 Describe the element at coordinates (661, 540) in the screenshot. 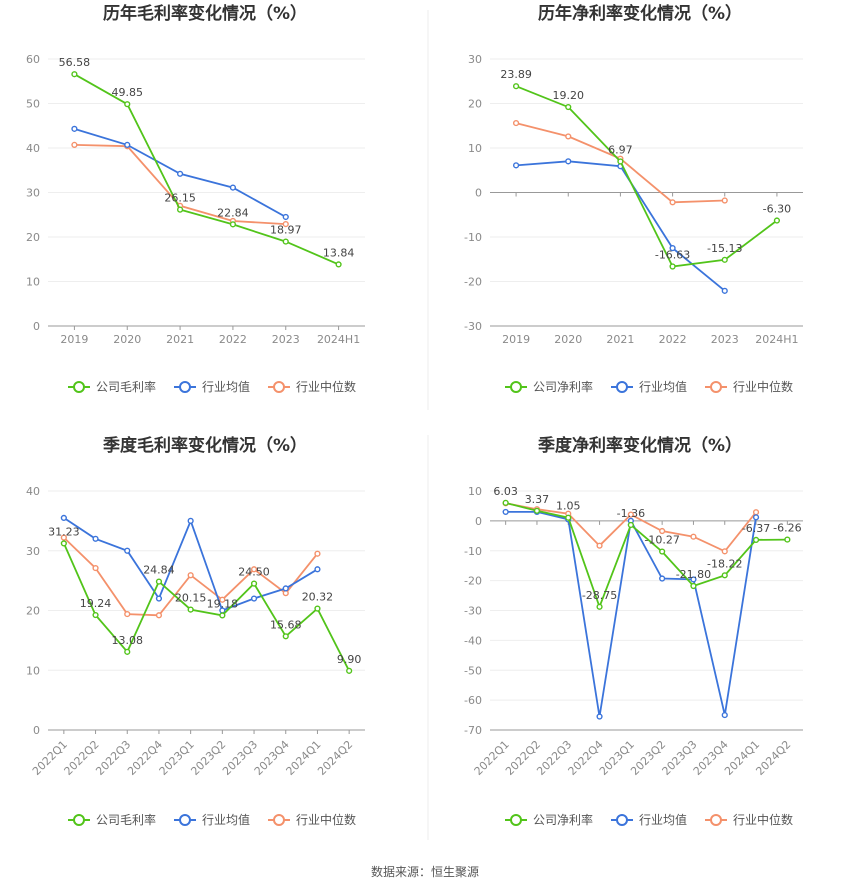

I see `data-label: -10.27` at that location.